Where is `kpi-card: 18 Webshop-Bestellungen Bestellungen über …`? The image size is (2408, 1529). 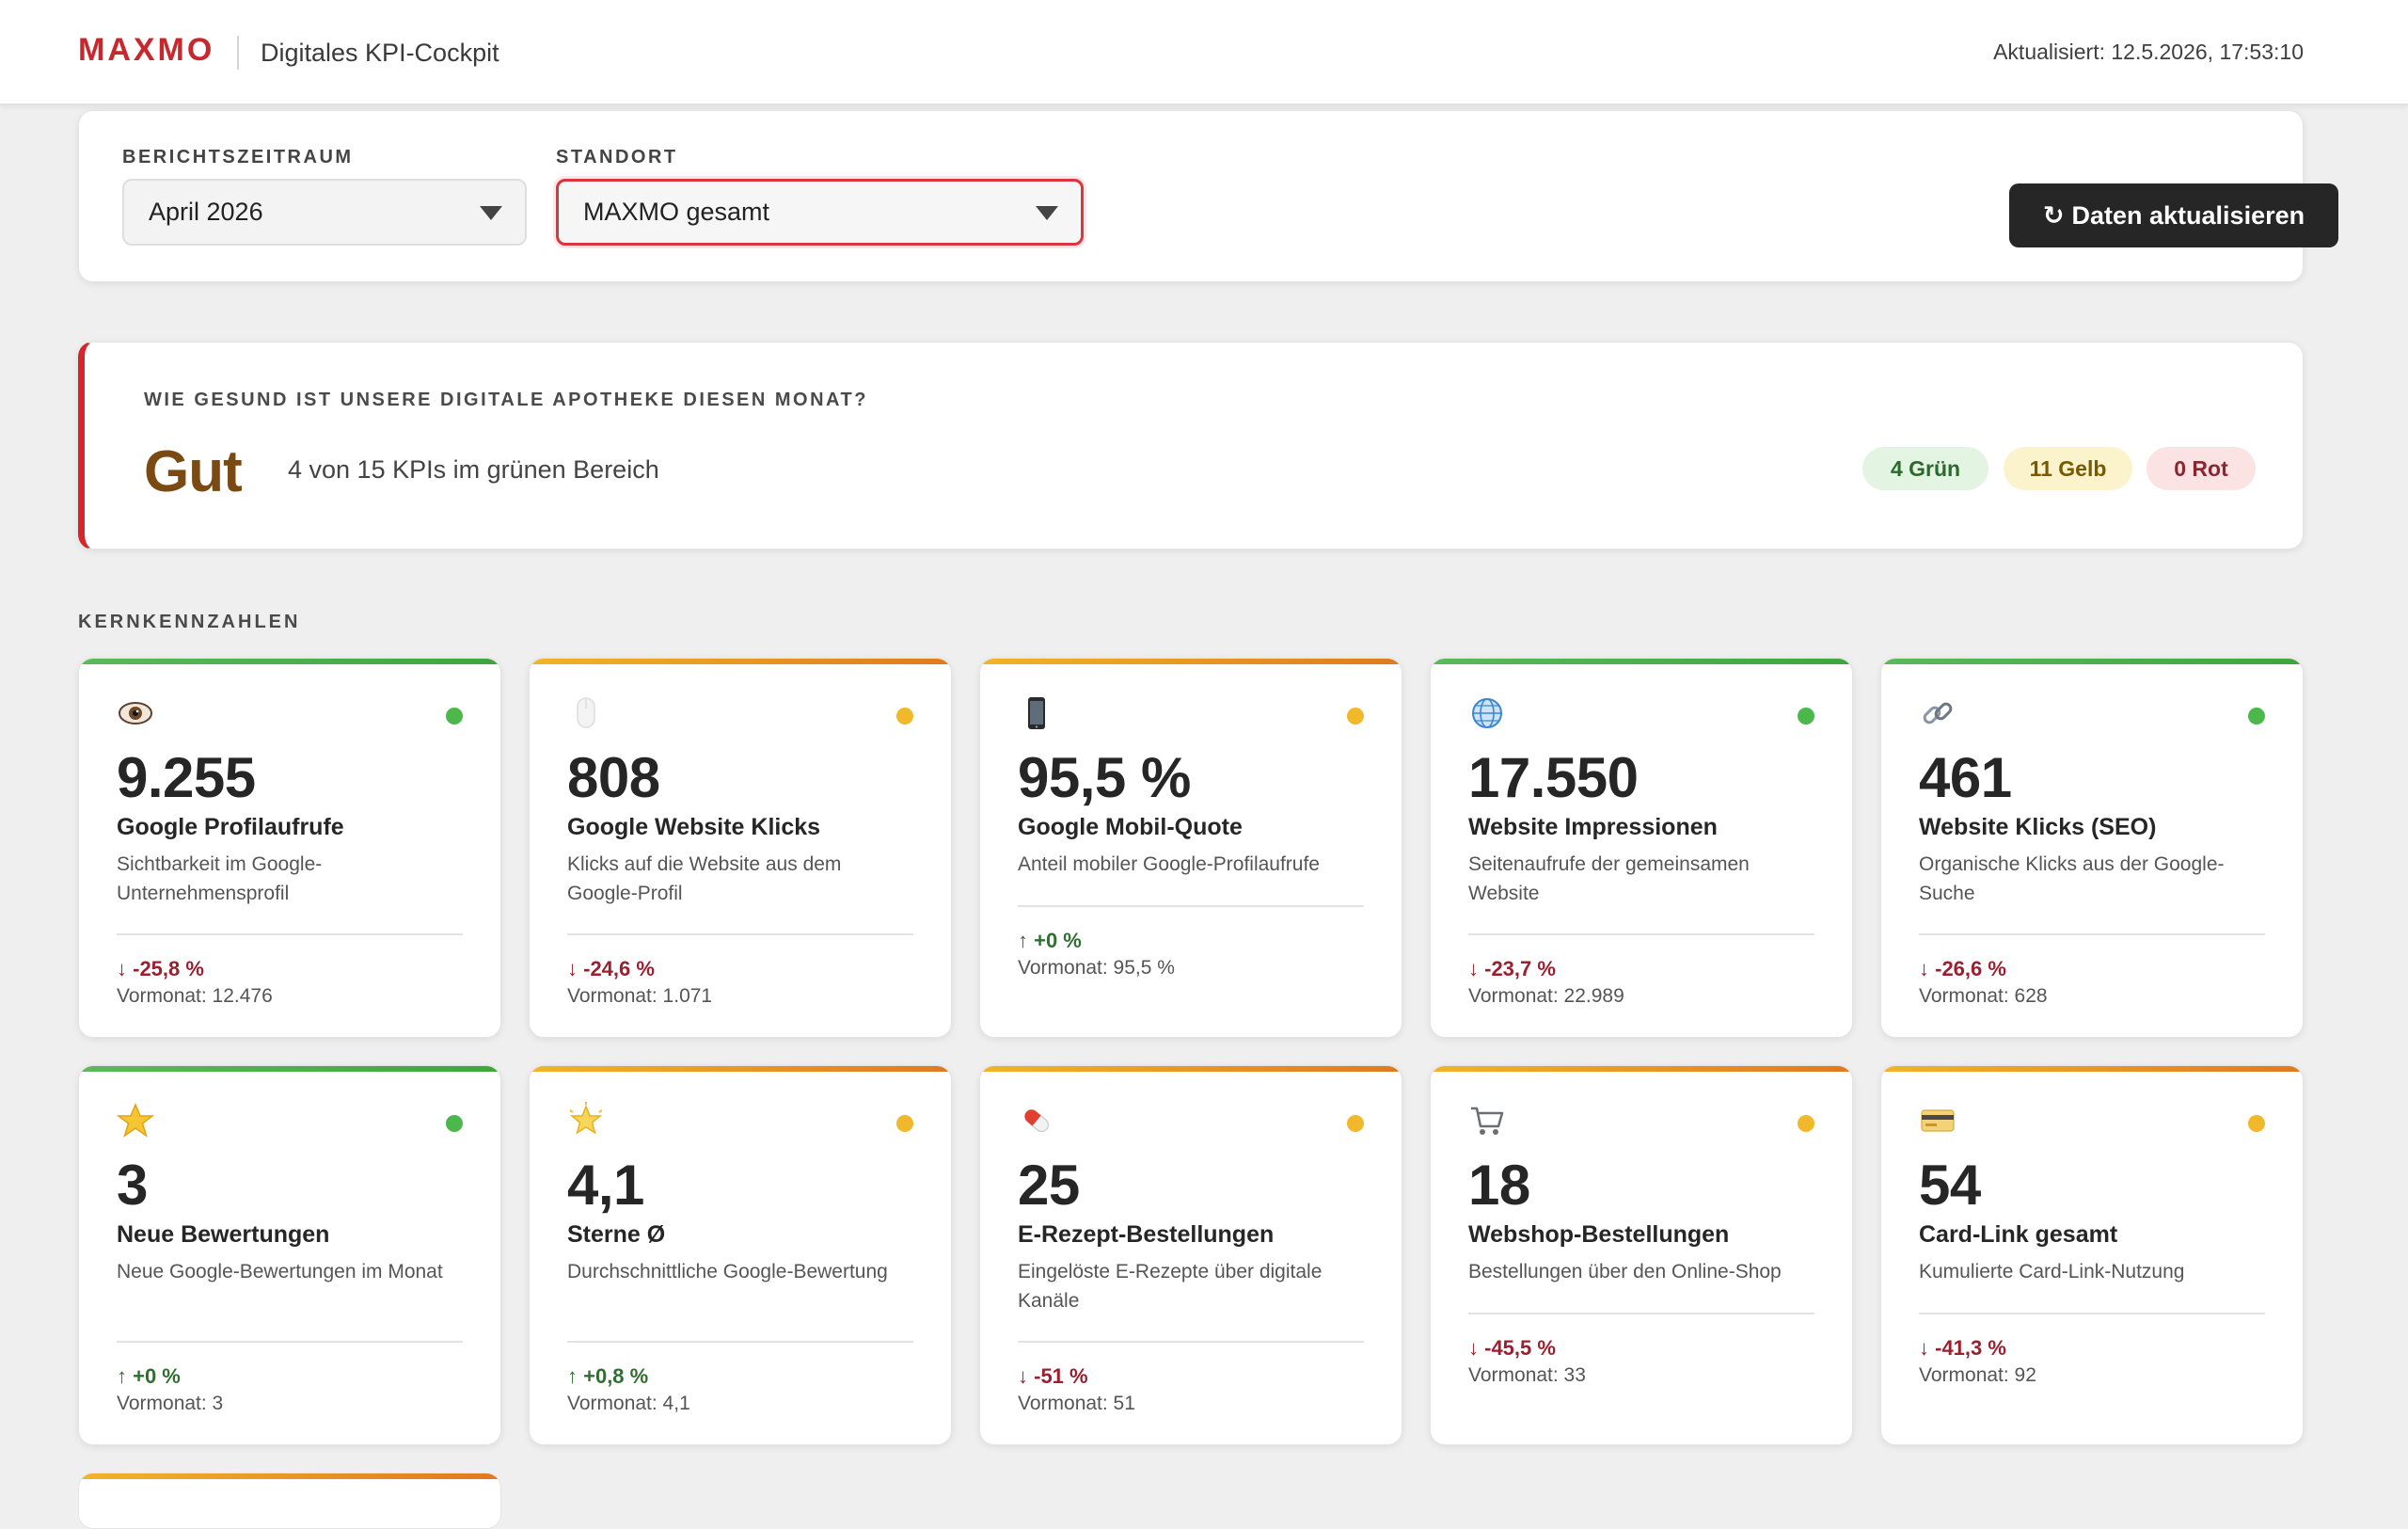
kpi-card: 18 Webshop-Bestellungen Bestellungen über … is located at coordinates (1642, 1255).